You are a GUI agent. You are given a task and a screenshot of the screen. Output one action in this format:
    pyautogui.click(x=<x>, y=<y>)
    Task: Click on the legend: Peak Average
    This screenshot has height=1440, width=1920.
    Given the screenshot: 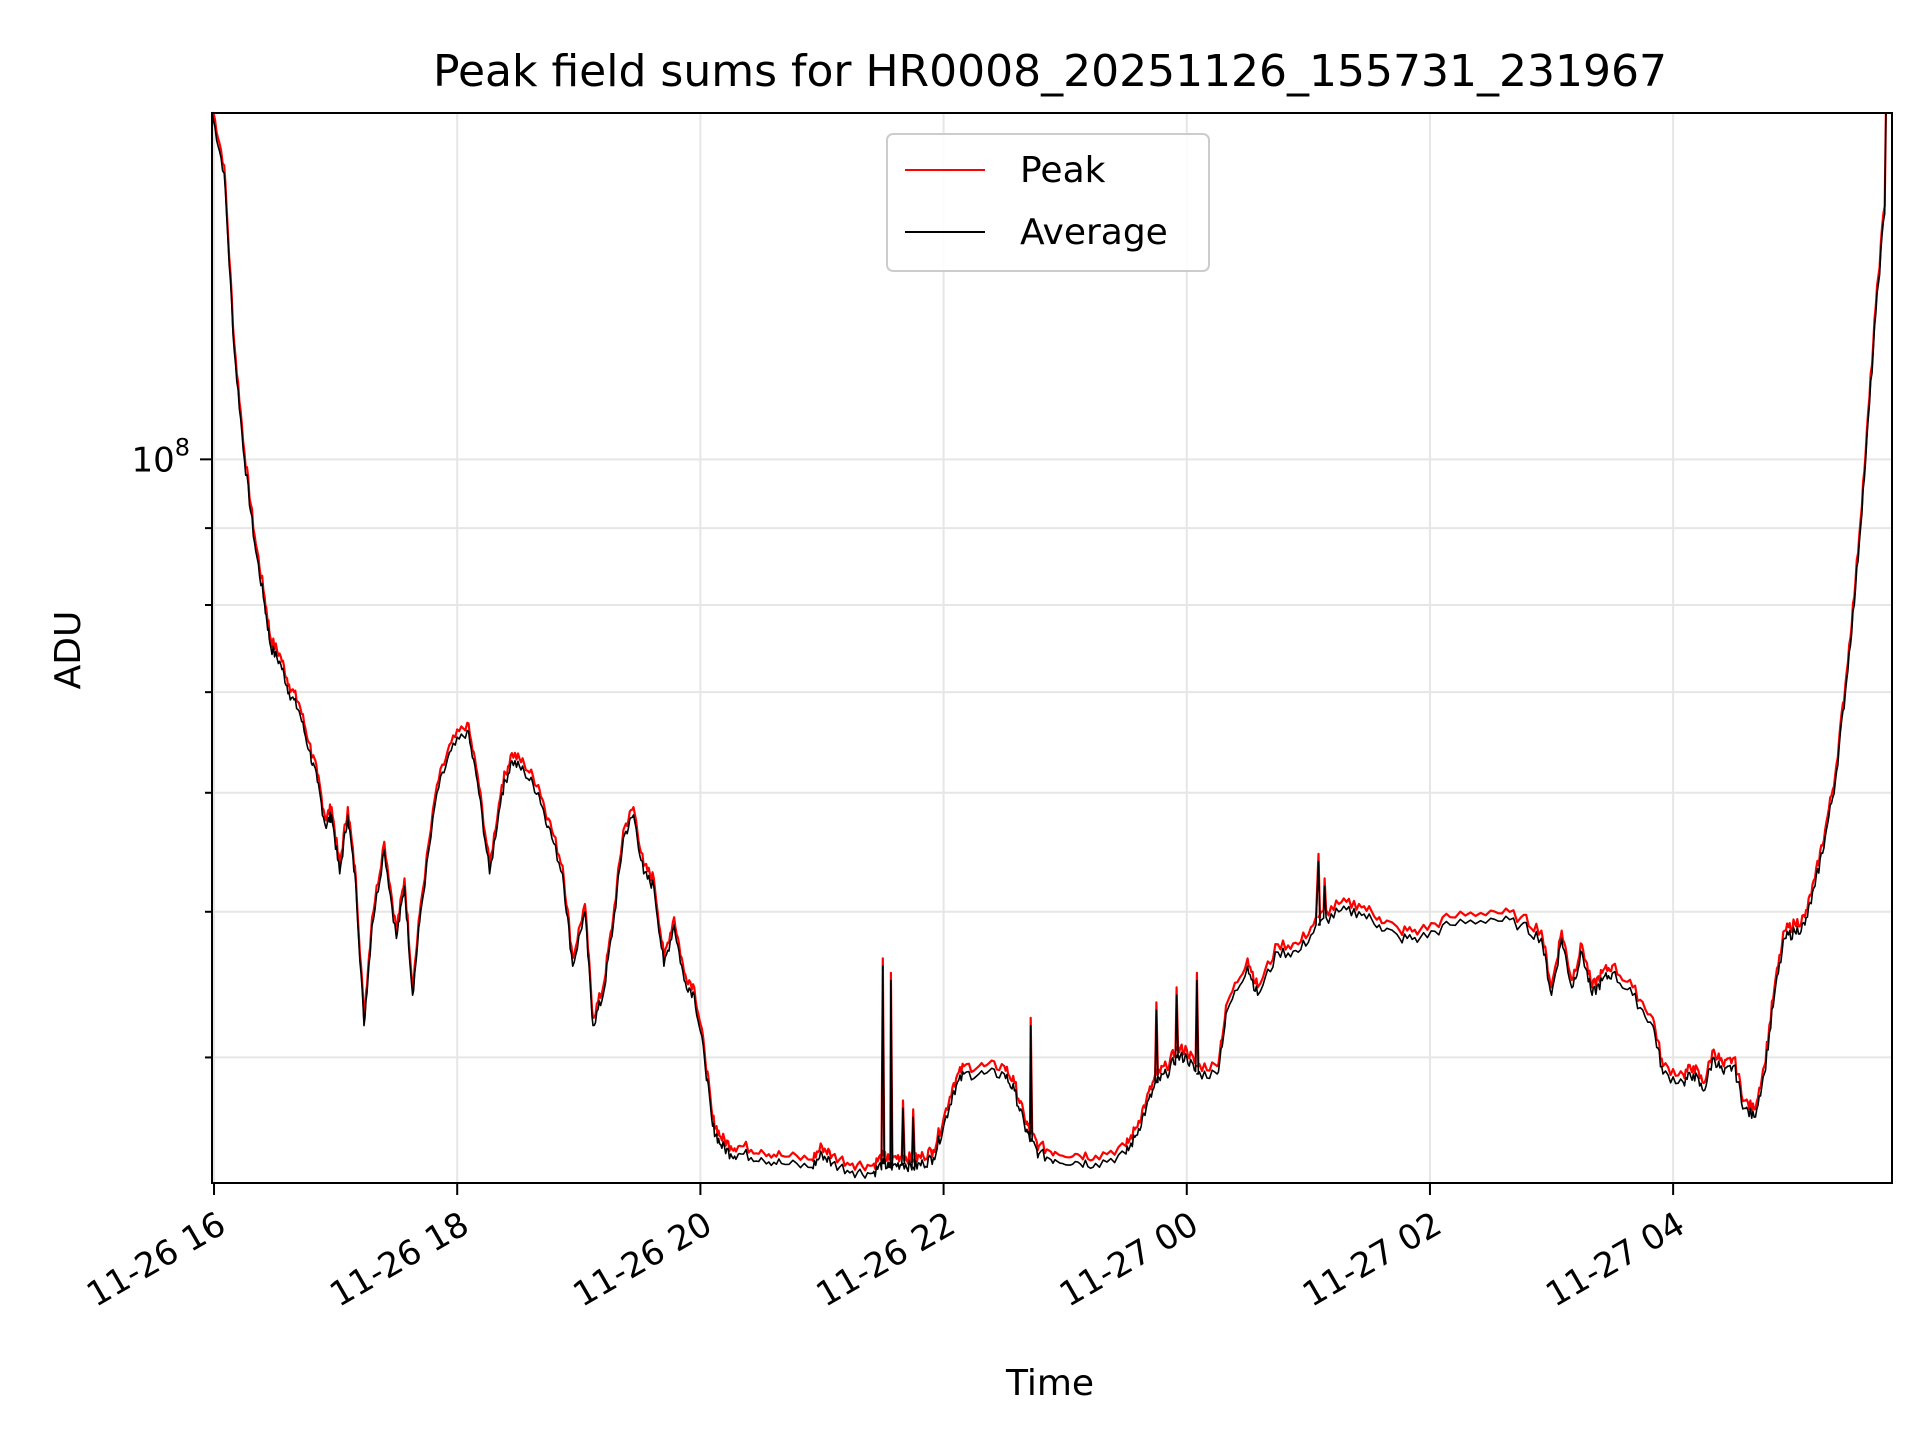 What is the action you would take?
    pyautogui.click(x=1048, y=202)
    